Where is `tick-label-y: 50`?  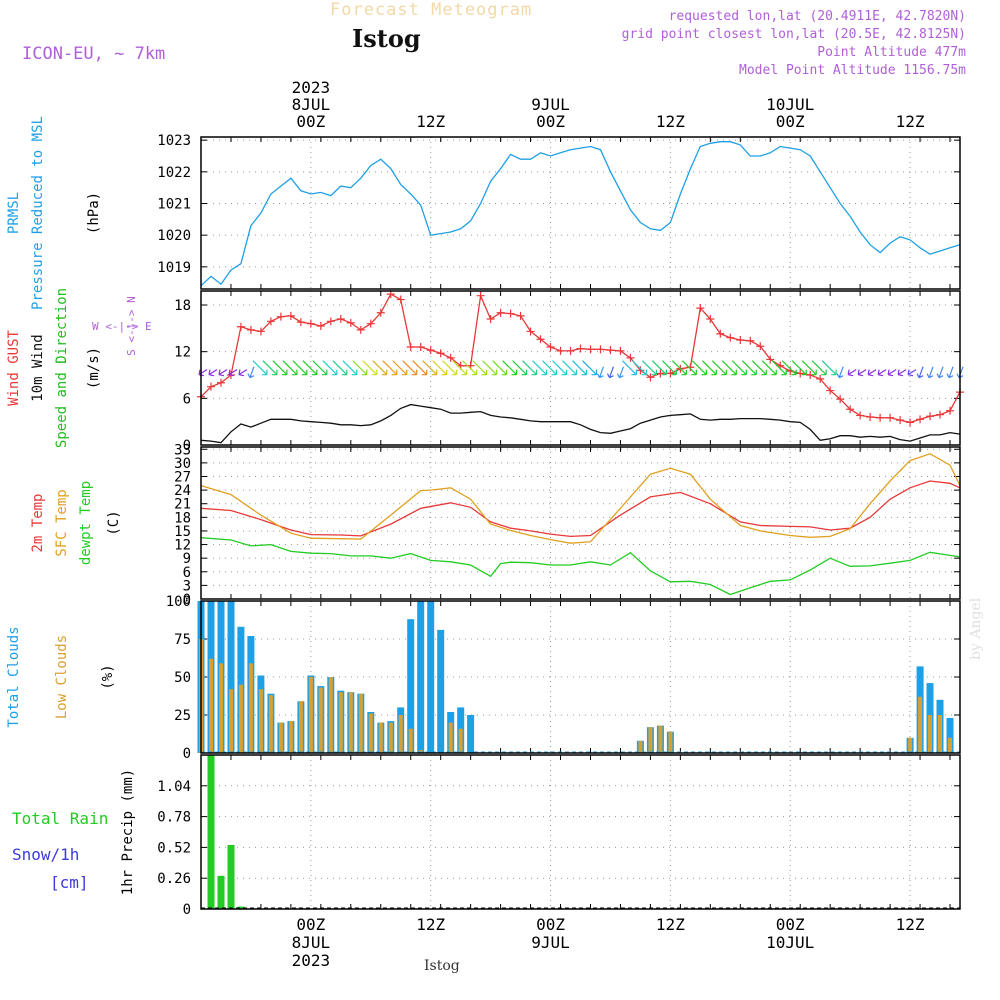 tick-label-y: 50 is located at coordinates (182, 678).